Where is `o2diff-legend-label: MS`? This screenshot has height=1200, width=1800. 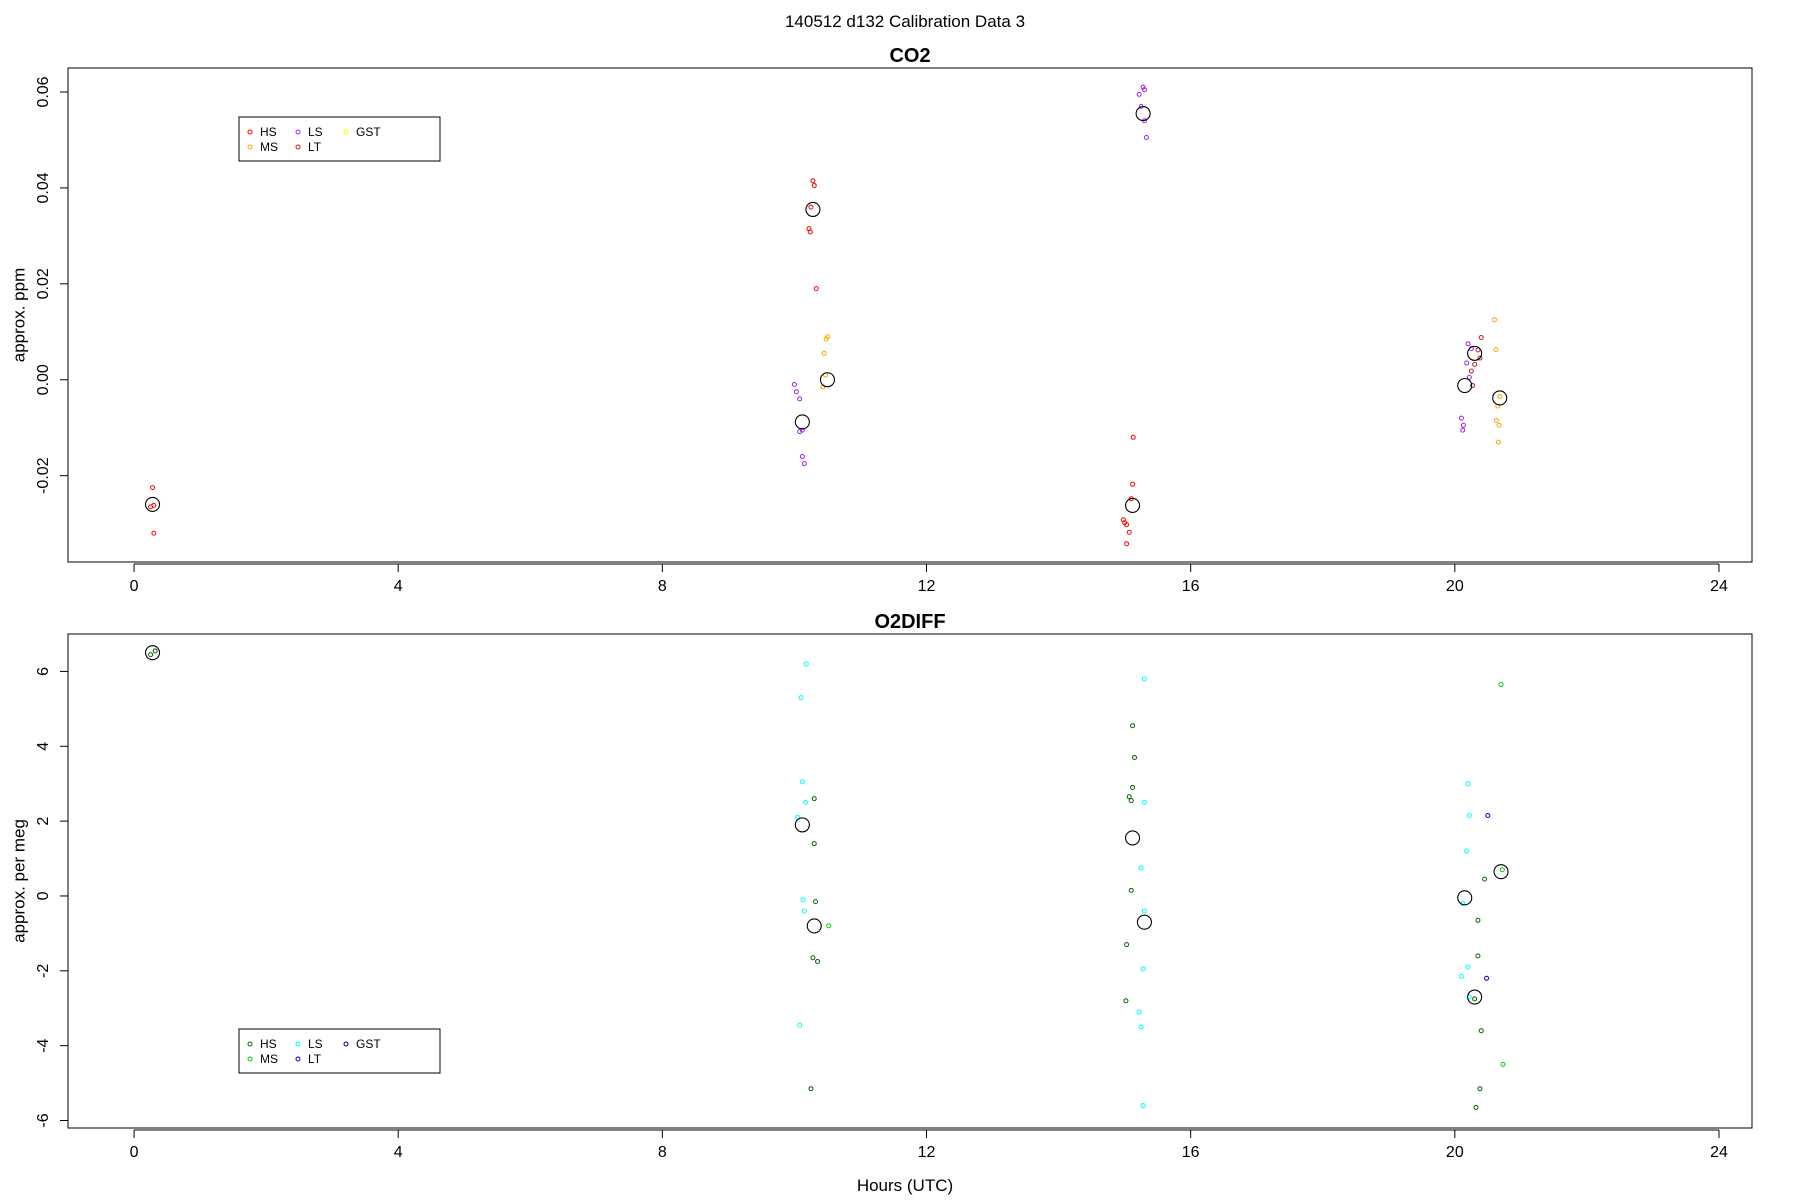 o2diff-legend-label: MS is located at coordinates (269, 1059).